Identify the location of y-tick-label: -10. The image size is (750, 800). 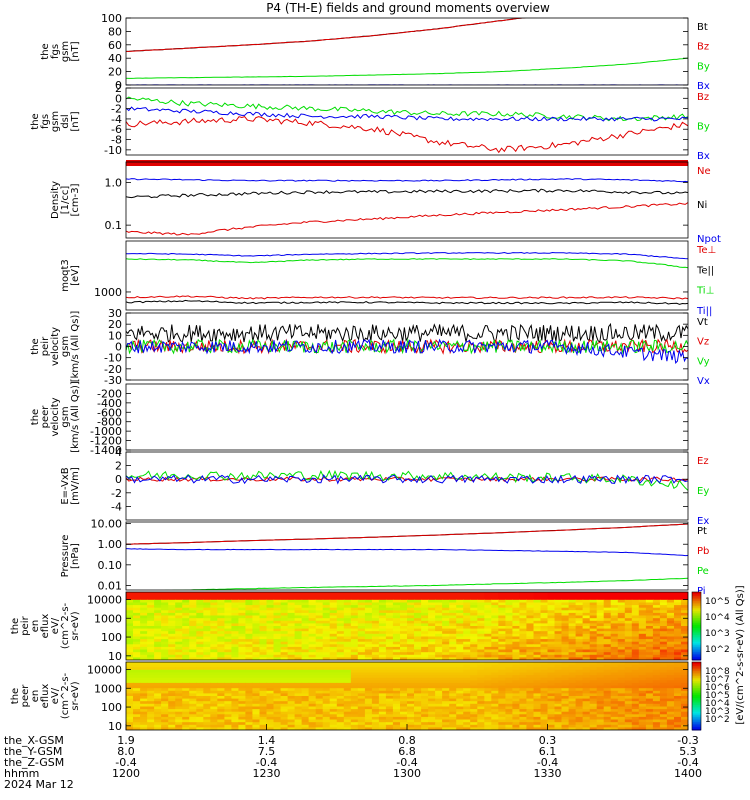
(113, 150).